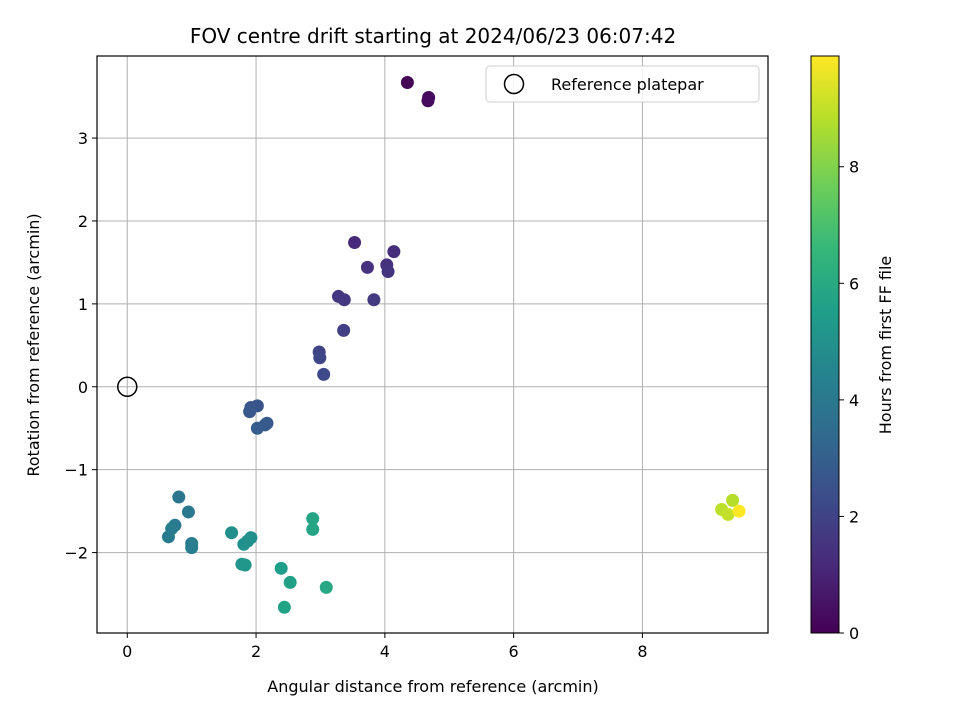 The width and height of the screenshot is (960, 720). What do you see at coordinates (432, 686) in the screenshot?
I see `x-axis-title: Angular distance from reference (arcmin)` at bounding box center [432, 686].